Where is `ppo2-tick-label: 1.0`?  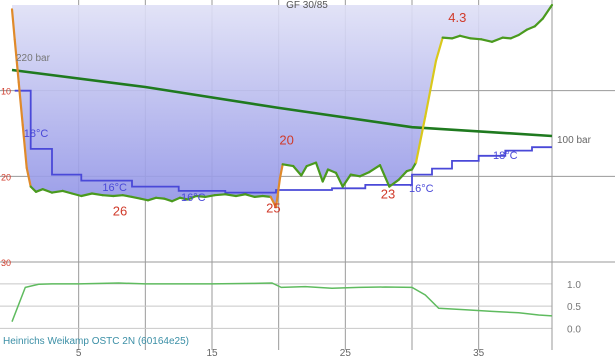 ppo2-tick-label: 1.0 is located at coordinates (574, 285).